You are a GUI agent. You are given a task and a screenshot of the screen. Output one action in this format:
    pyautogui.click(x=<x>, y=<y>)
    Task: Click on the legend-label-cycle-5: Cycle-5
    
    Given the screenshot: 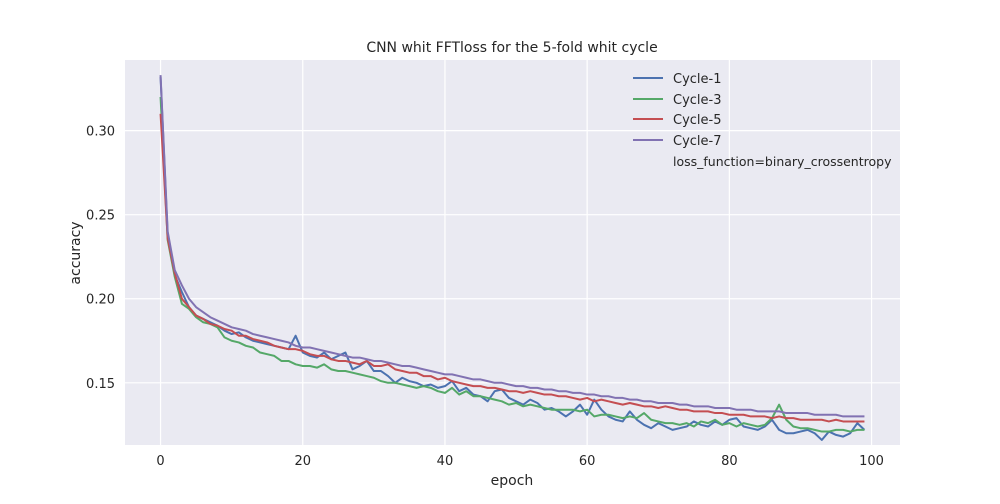 What is the action you would take?
    pyautogui.click(x=697, y=120)
    